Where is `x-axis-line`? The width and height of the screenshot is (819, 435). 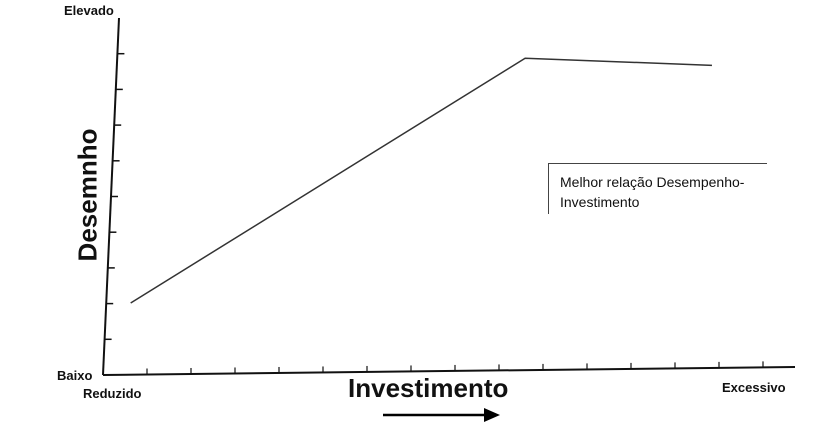
x-axis-line is located at coordinates (449, 371).